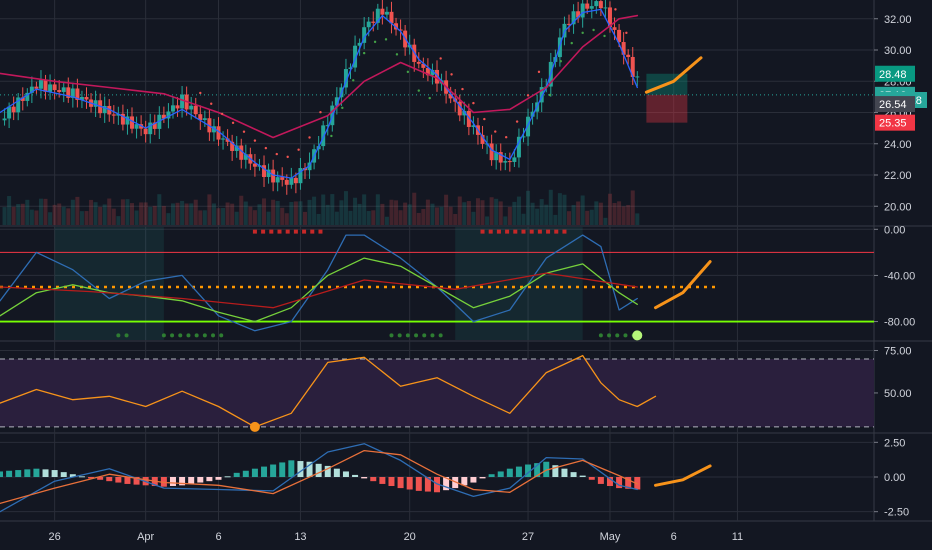 This screenshot has width=932, height=550. I want to click on macd-line-projection, so click(683, 475).